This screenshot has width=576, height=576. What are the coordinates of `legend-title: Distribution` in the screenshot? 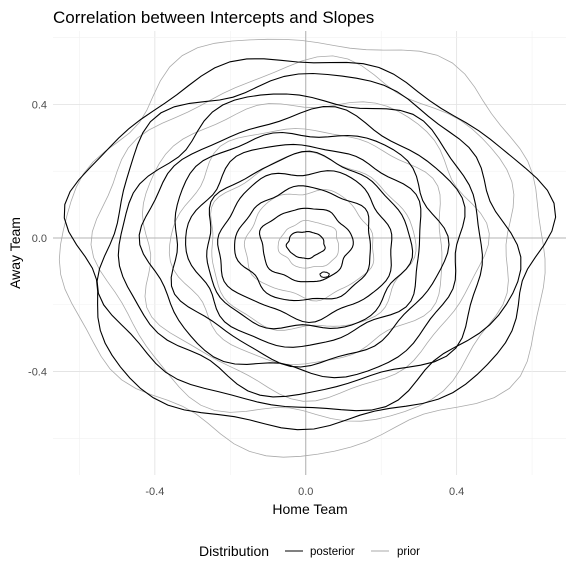 It's located at (234, 551).